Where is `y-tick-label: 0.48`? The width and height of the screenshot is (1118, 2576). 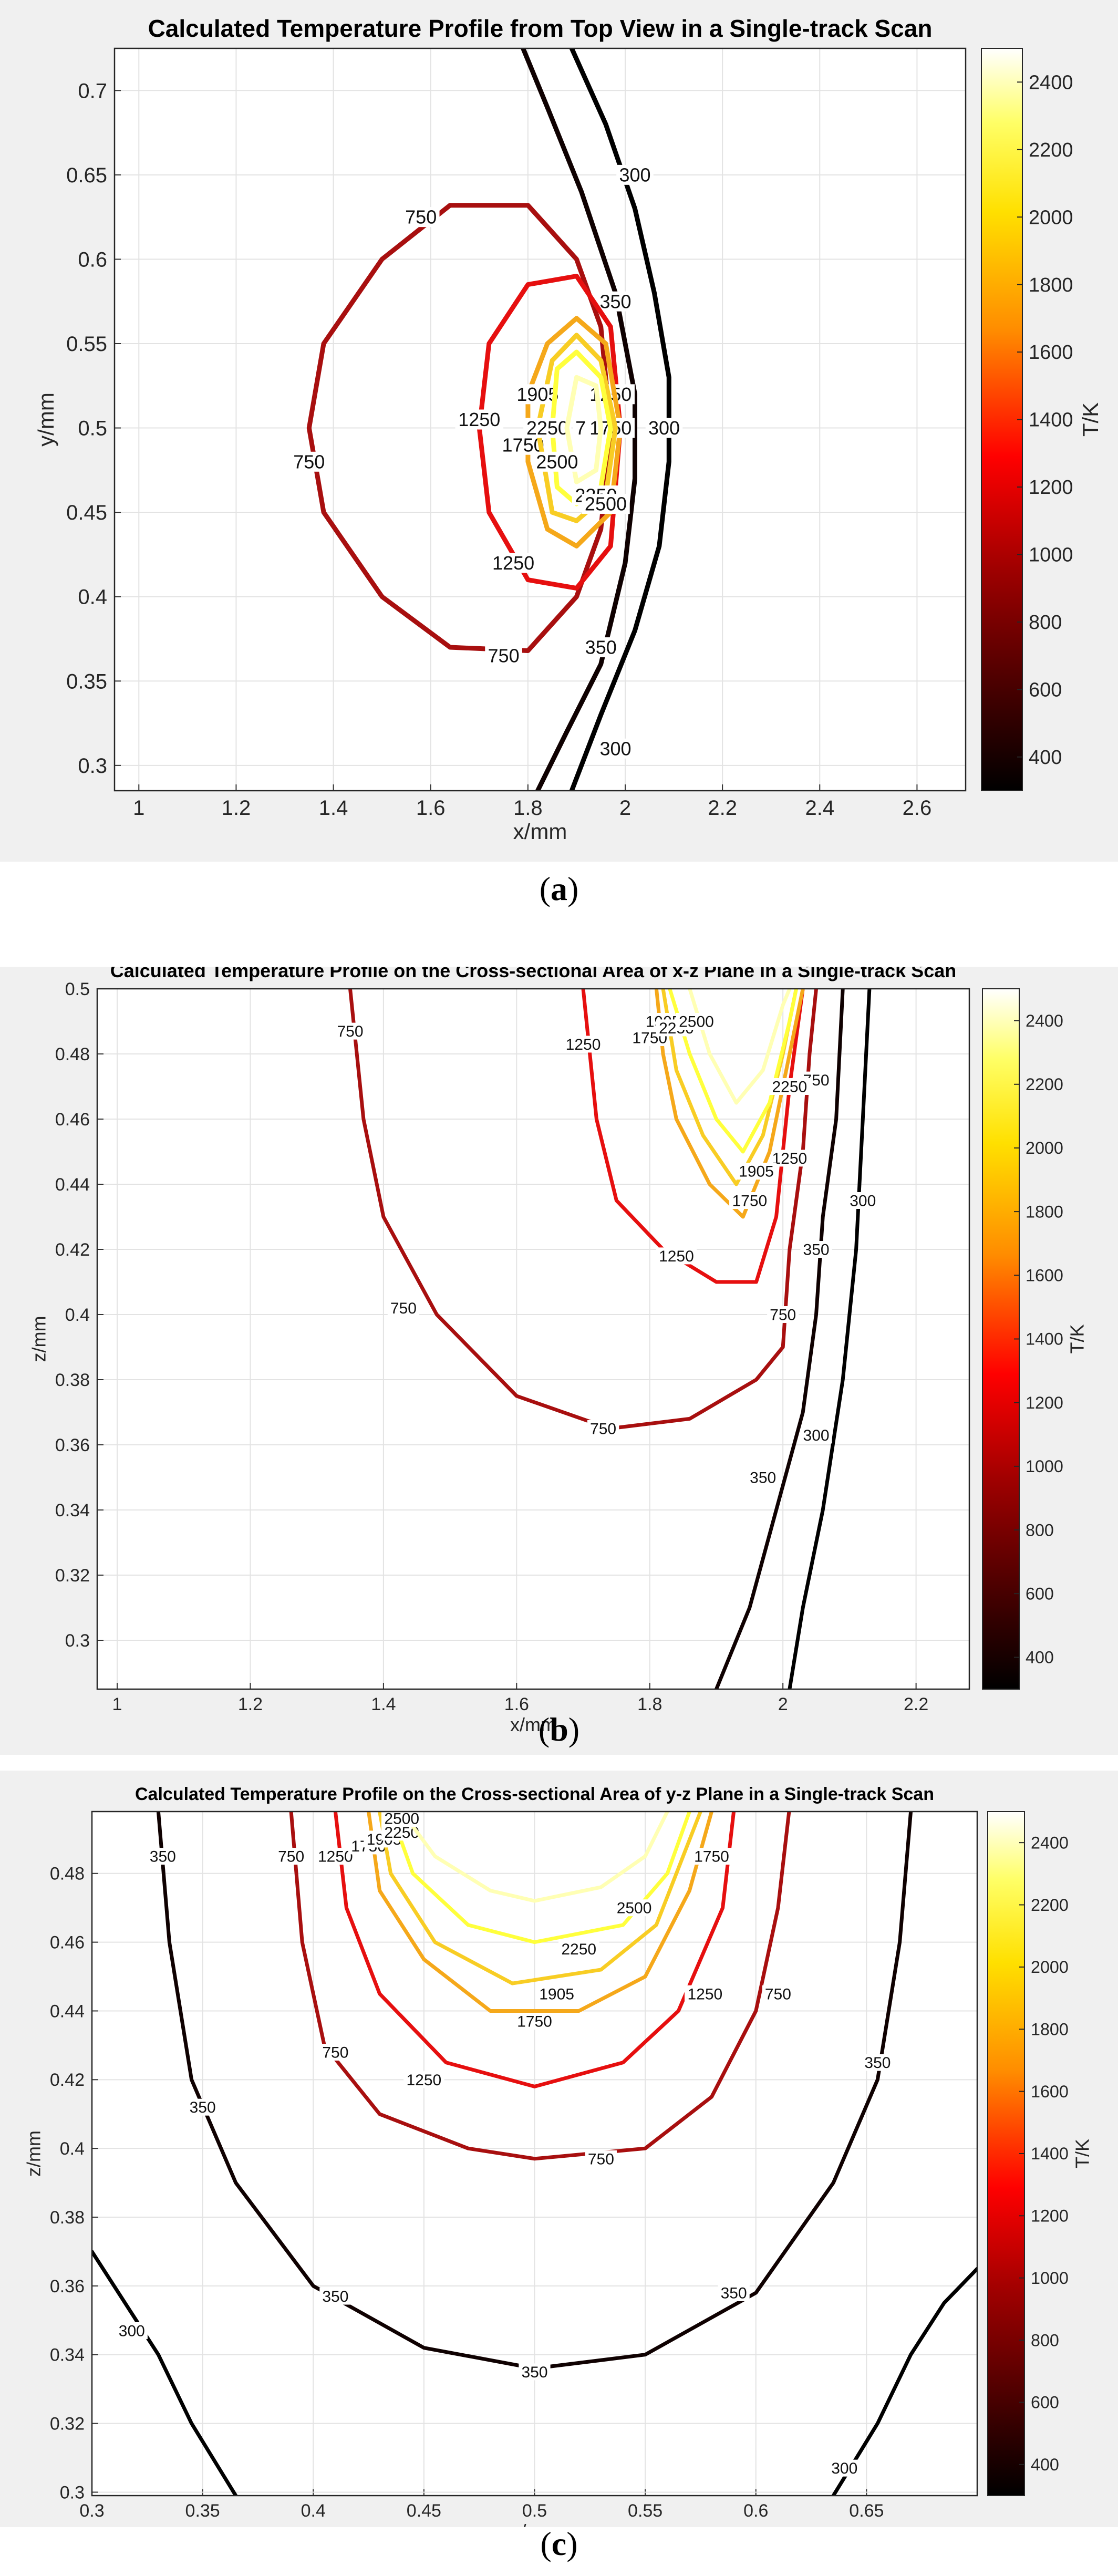 y-tick-label: 0.48 is located at coordinates (67, 1874).